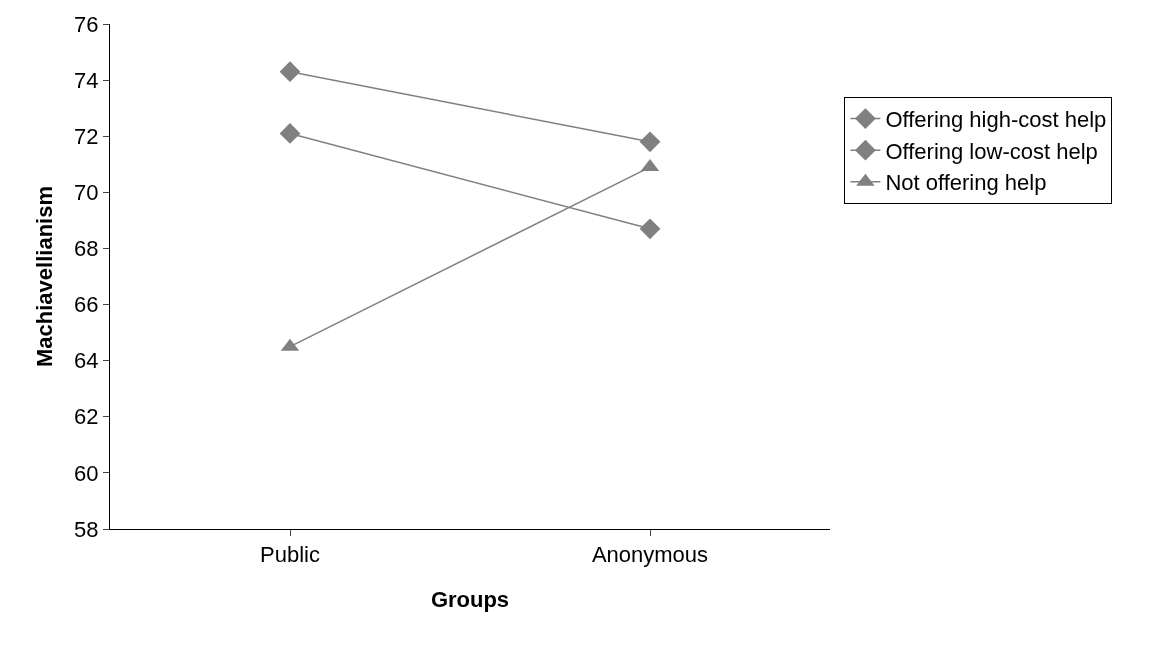 This screenshot has height=664, width=1160. What do you see at coordinates (290, 555) in the screenshot?
I see `x-tick-label: Public` at bounding box center [290, 555].